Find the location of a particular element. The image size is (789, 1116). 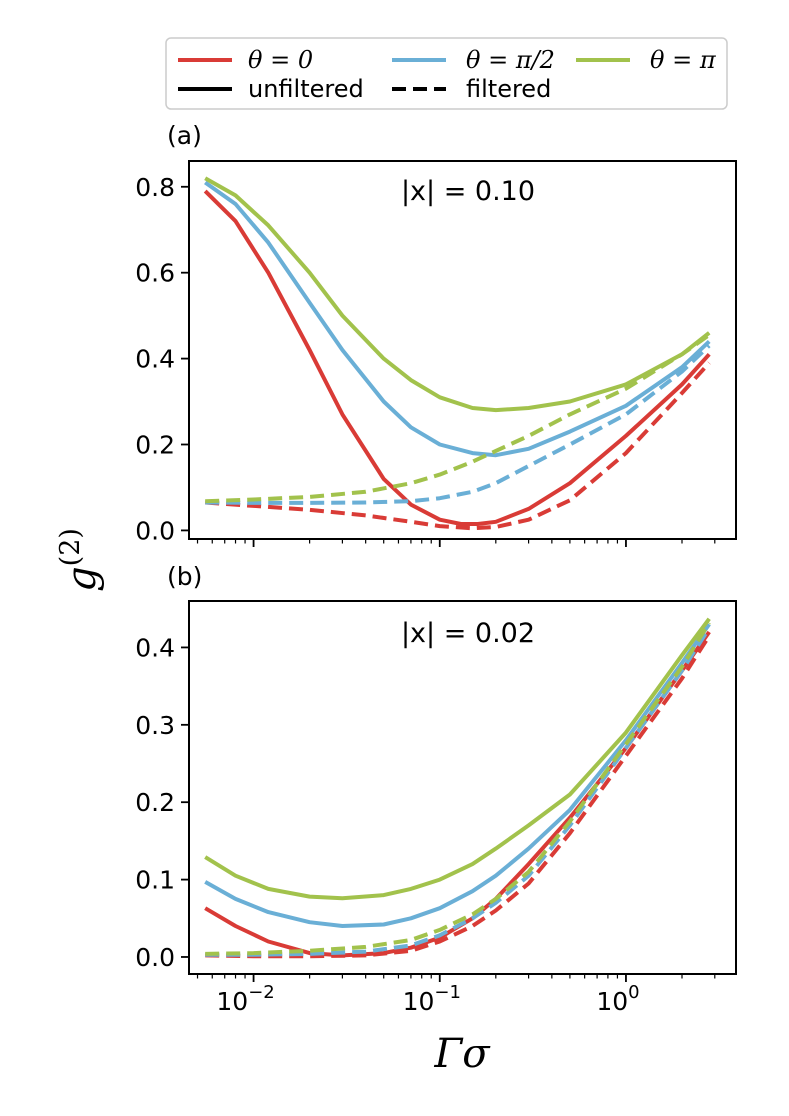

legend-frame is located at coordinates (446, 73).